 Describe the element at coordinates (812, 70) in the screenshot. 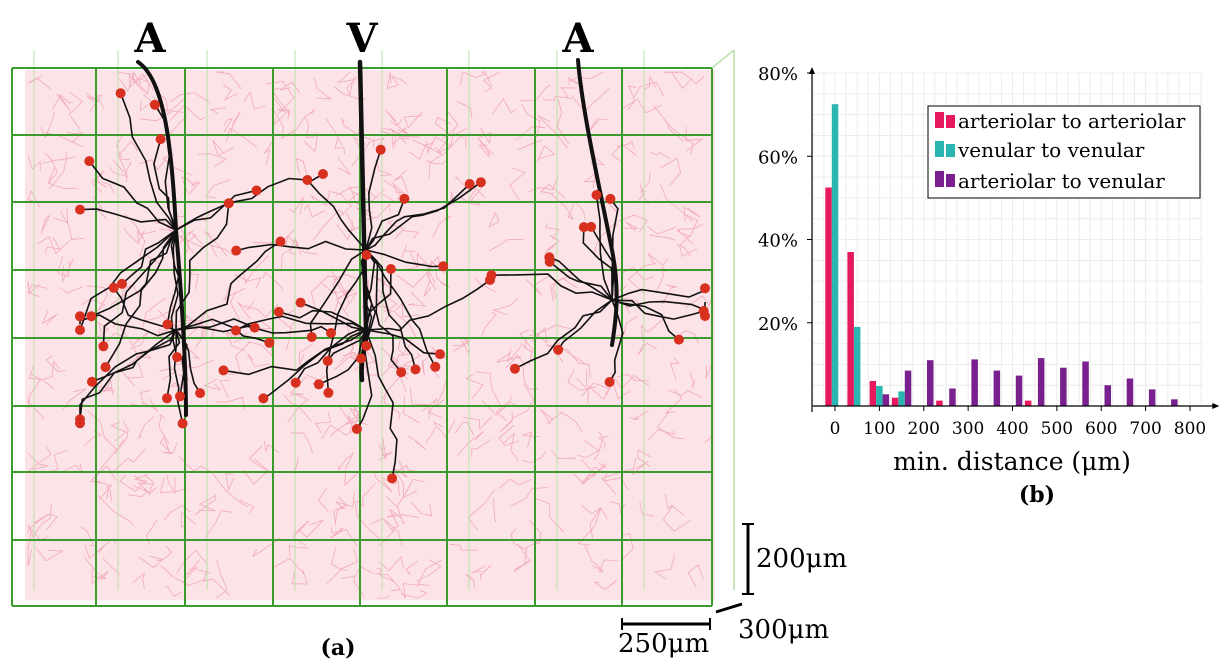

I see `y-axis-arrow` at that location.